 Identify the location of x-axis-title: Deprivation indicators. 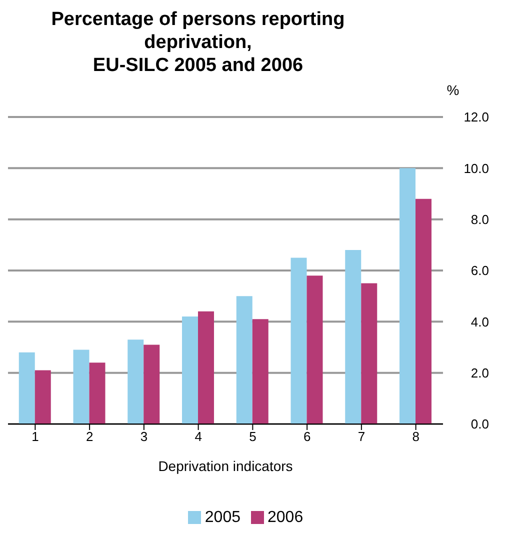
(225, 466).